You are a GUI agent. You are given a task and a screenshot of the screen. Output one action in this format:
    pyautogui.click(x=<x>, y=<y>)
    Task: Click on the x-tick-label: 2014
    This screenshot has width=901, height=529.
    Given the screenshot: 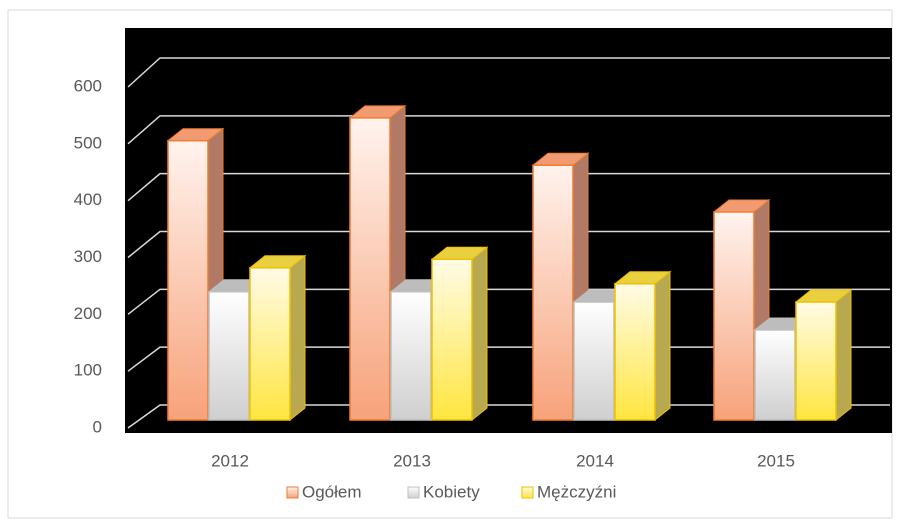 What is the action you would take?
    pyautogui.click(x=595, y=460)
    